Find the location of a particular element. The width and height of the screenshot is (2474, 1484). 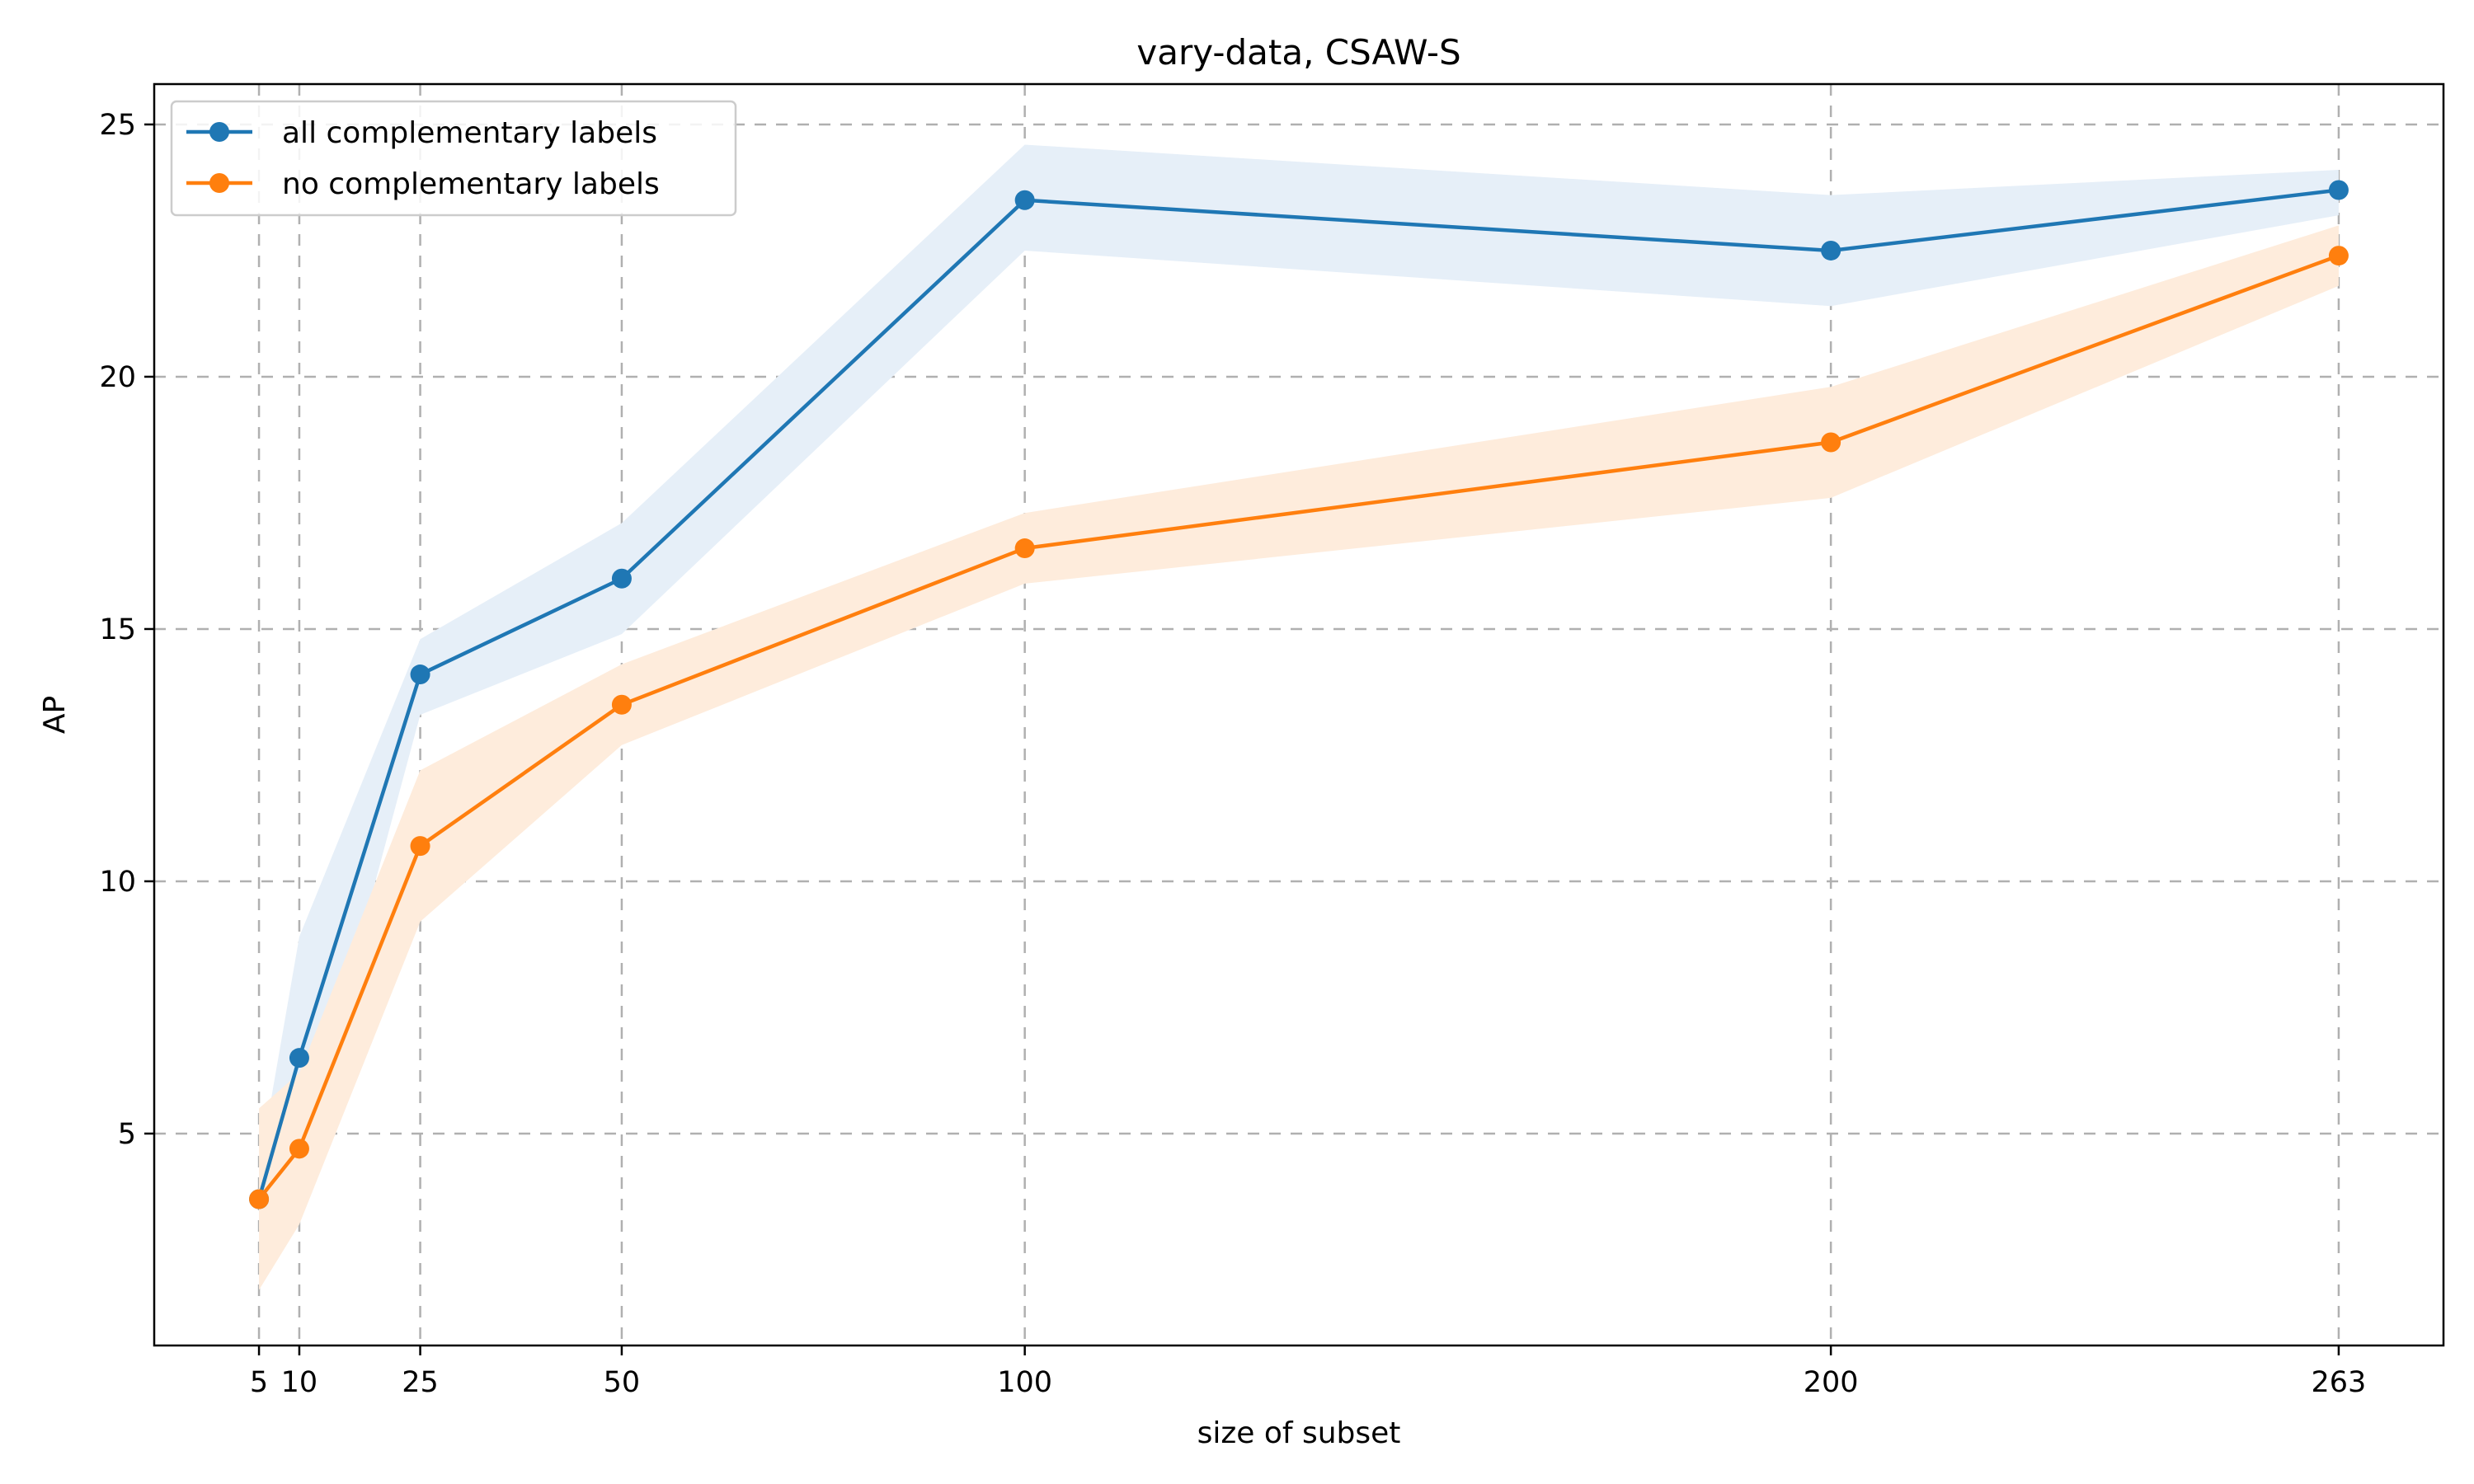

x-axis-label: size of subset is located at coordinates (1299, 1433).